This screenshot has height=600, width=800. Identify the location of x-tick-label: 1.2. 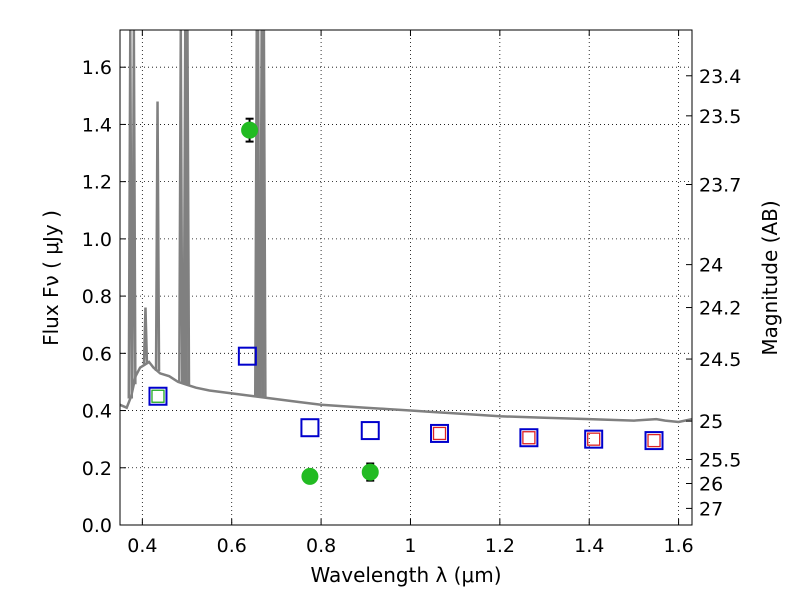
(500, 546).